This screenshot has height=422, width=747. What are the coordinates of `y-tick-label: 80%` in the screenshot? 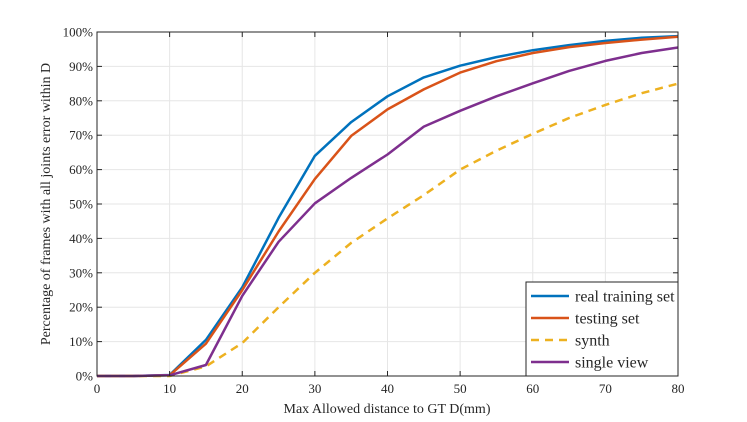 It's located at (81, 100).